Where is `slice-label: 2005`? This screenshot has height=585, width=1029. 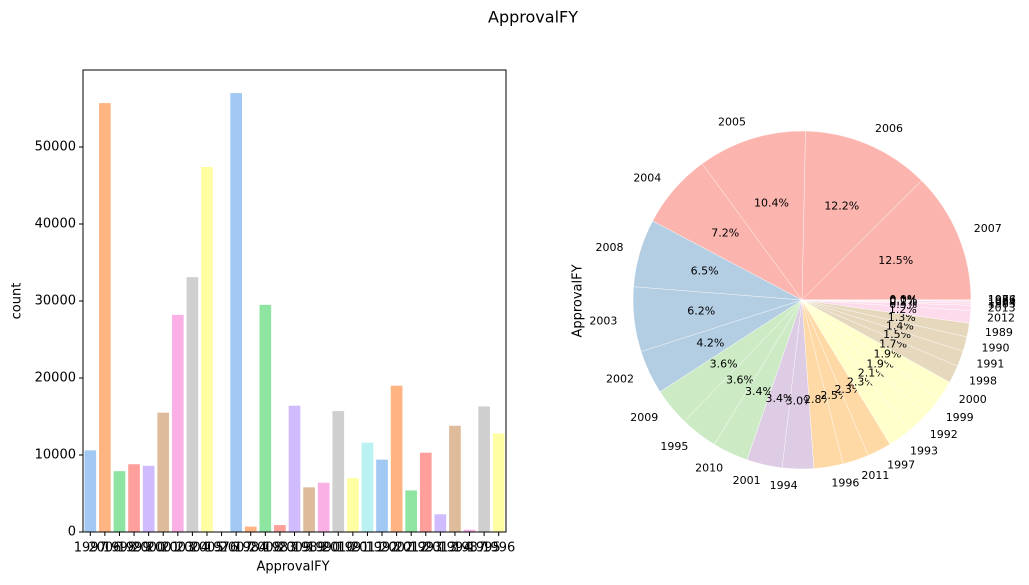 slice-label: 2005 is located at coordinates (732, 122).